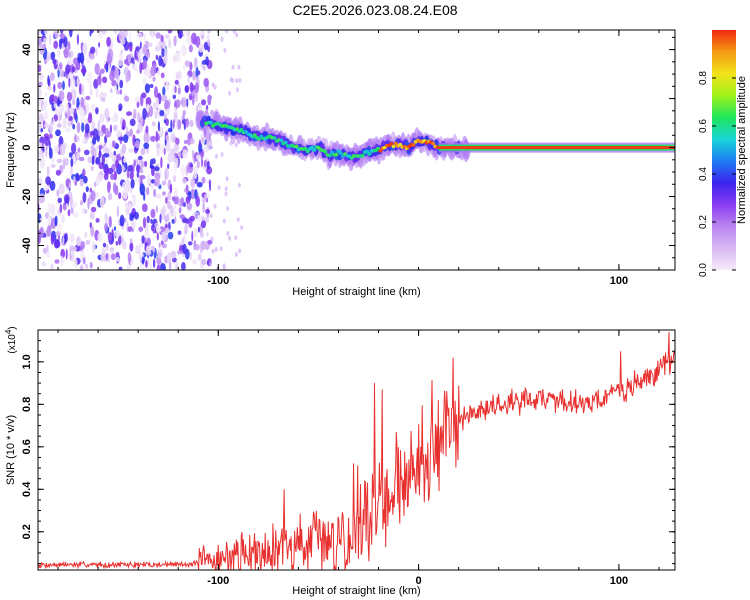 The image size is (750, 600). Describe the element at coordinates (356, 292) in the screenshot. I see `x-axis-label: Height of straight line (km)` at that location.